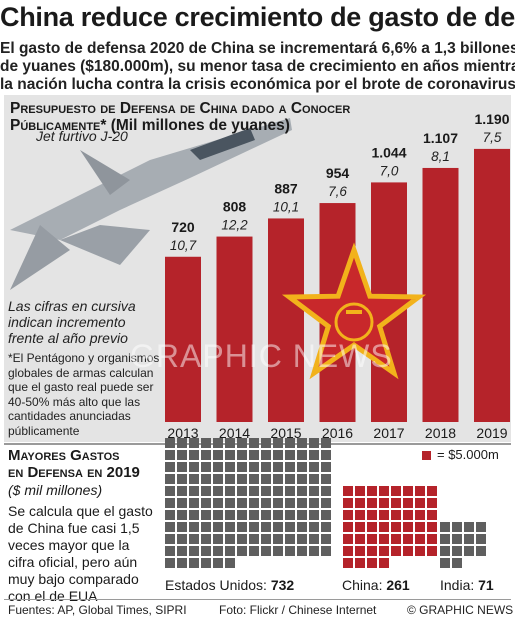 Image resolution: width=515 pixels, height=622 pixels. I want to click on value-label: 1.190, so click(491, 119).